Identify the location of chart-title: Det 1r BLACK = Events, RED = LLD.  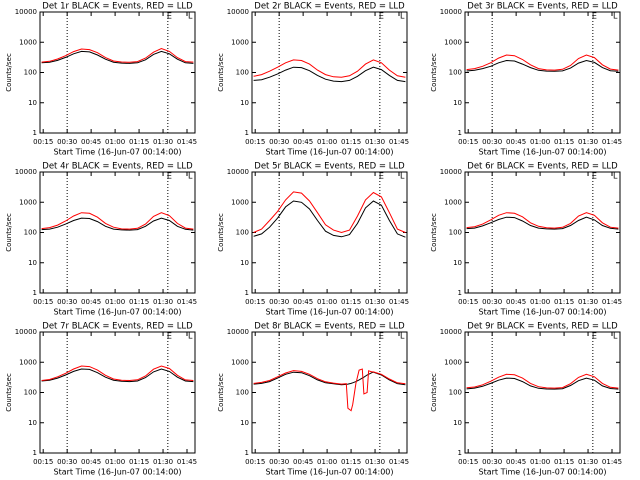
(117, 7).